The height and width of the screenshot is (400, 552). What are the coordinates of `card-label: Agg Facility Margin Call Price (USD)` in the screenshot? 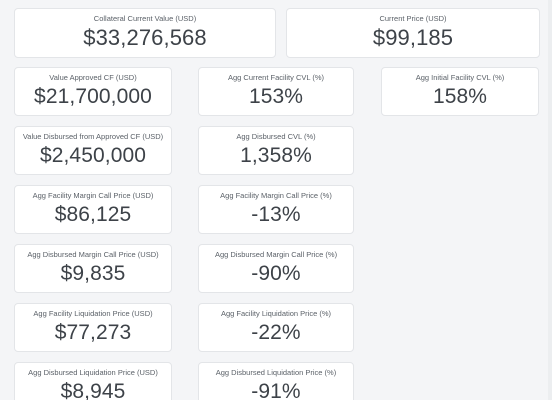 It's located at (93, 195).